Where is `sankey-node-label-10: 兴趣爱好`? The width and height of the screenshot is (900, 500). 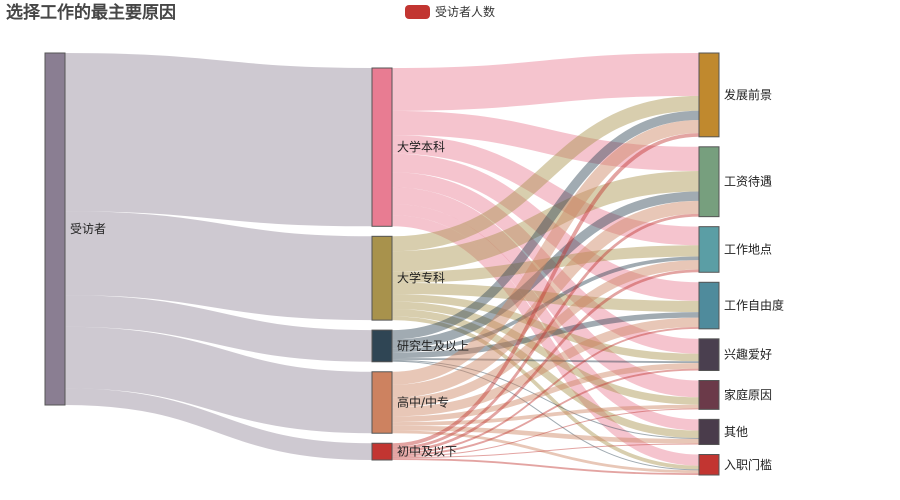
sankey-node-label-10: 兴趣爱好 is located at coordinates (748, 354).